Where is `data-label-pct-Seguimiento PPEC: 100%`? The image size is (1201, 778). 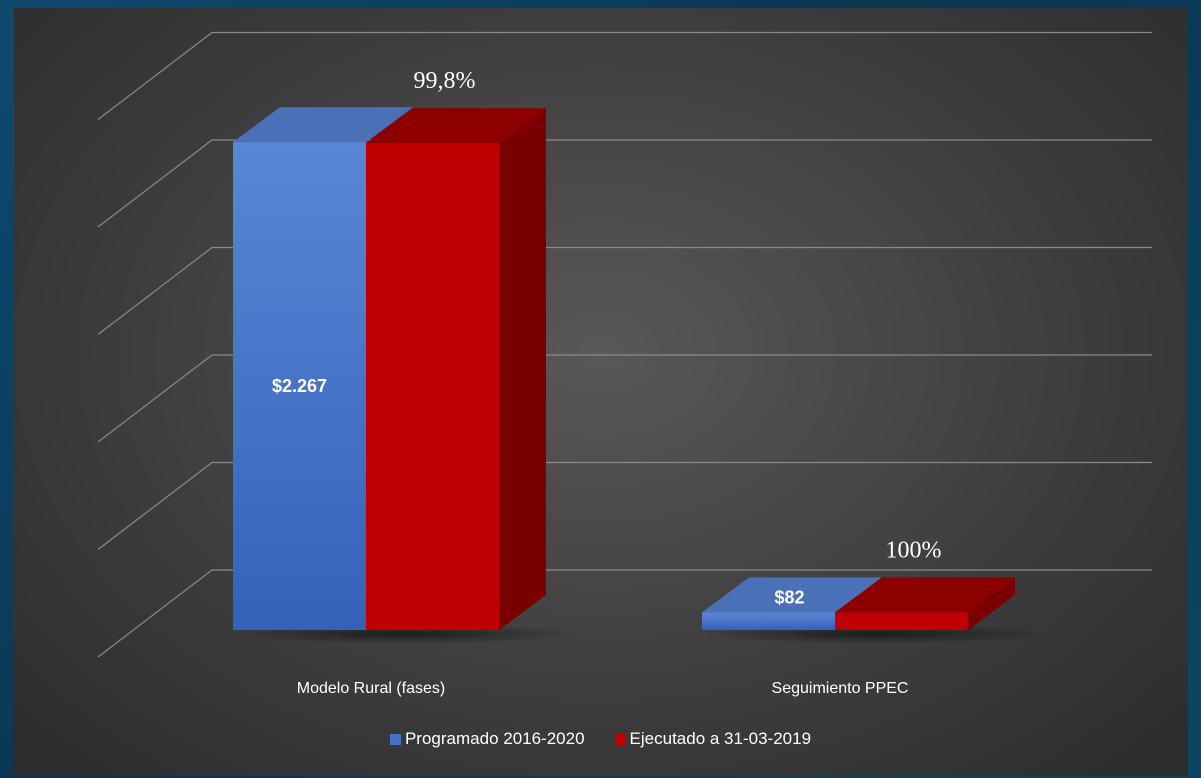 data-label-pct-Seguimiento PPEC: 100% is located at coordinates (914, 550).